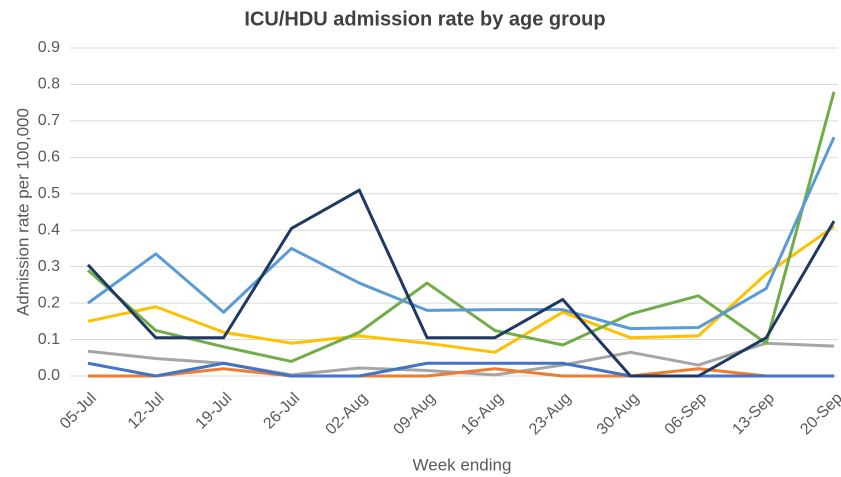 The image size is (841, 477). What do you see at coordinates (22, 212) in the screenshot?
I see `y-axis-label: Admission rate per 100,000` at bounding box center [22, 212].